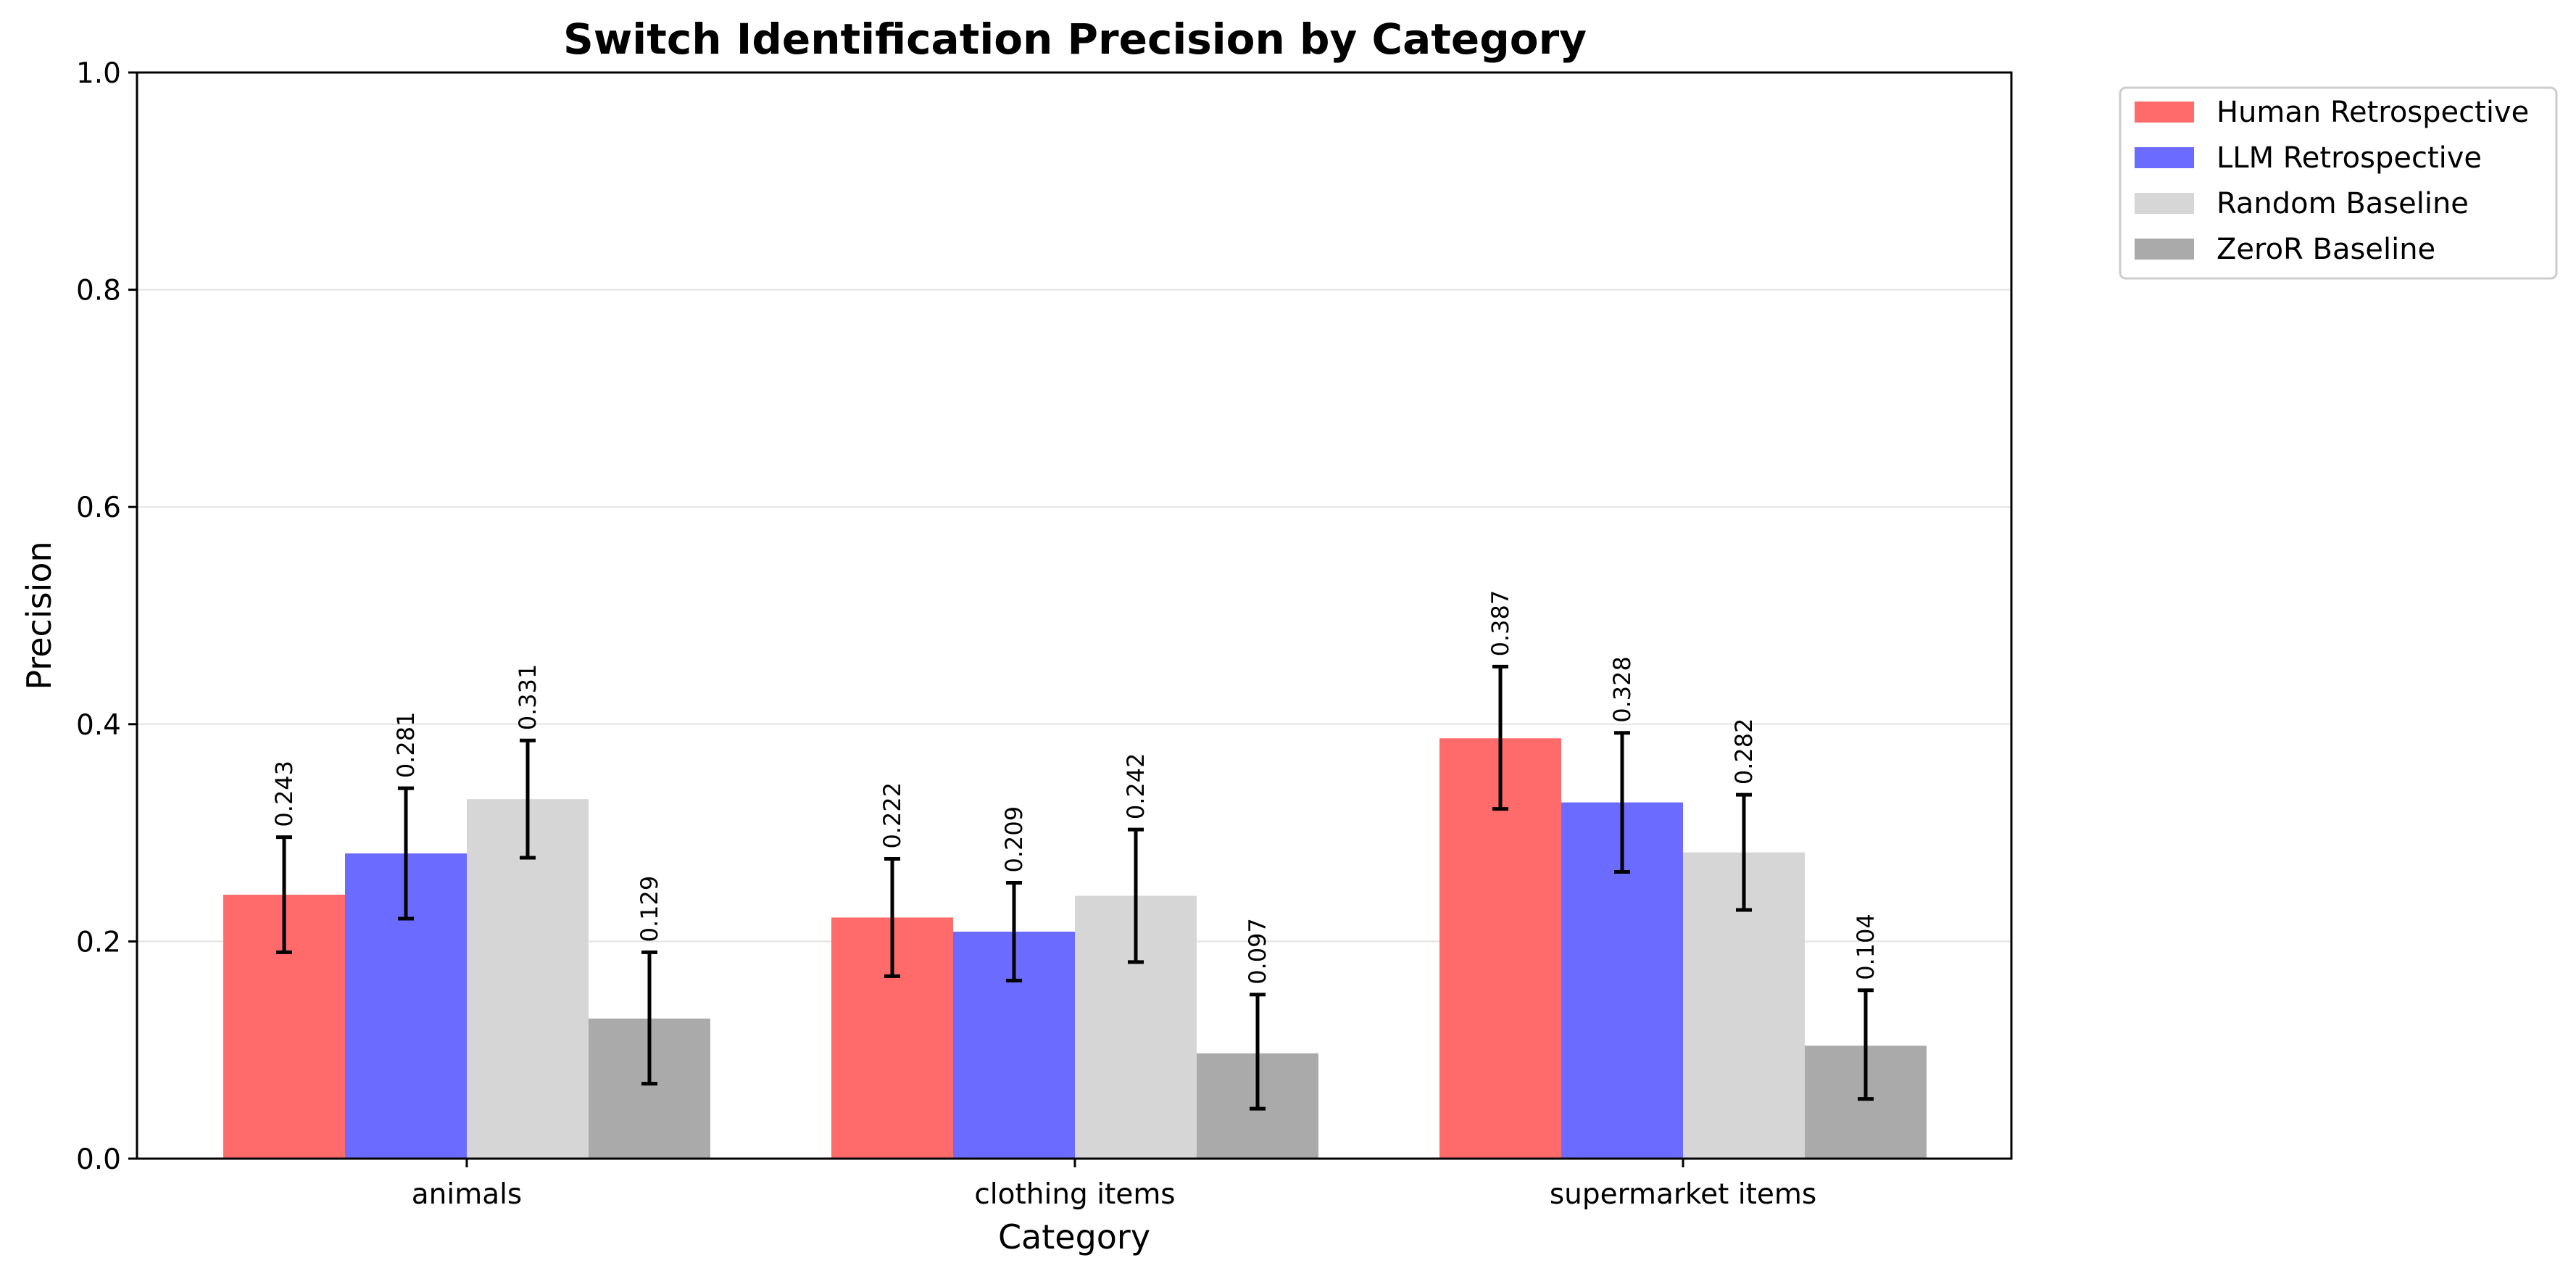 This screenshot has width=2576, height=1279. I want to click on y-tick-label: 1.0, so click(98, 73).